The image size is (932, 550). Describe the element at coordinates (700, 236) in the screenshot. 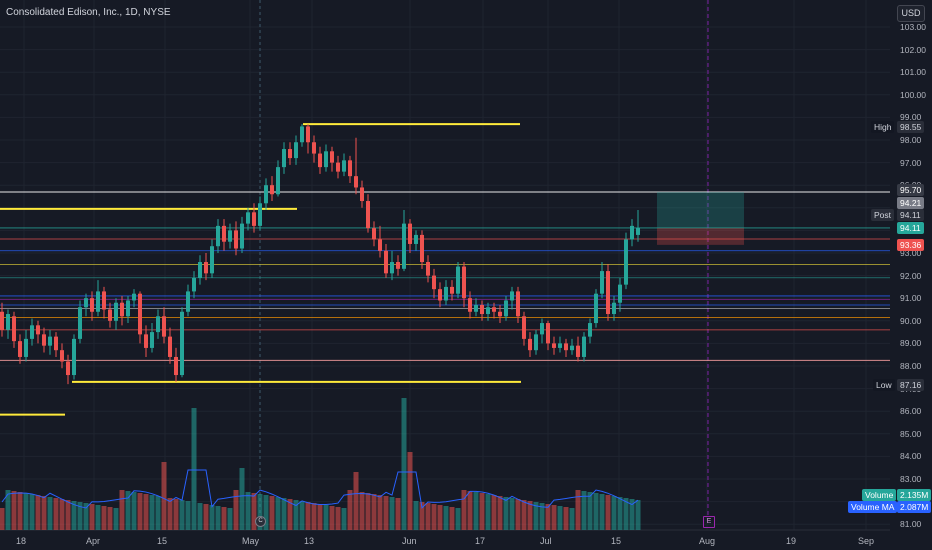

I see `position-loss-zone` at that location.